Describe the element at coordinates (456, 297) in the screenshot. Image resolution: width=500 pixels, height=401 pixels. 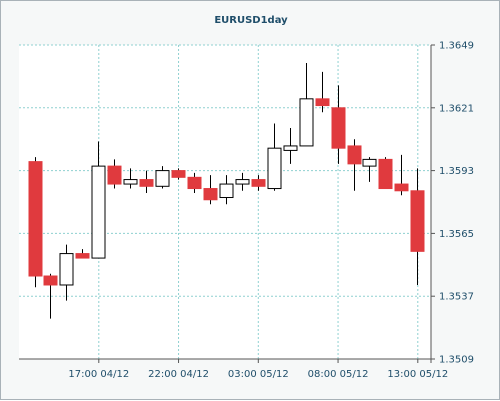
I see `y-tick-label: 1.3537` at that location.